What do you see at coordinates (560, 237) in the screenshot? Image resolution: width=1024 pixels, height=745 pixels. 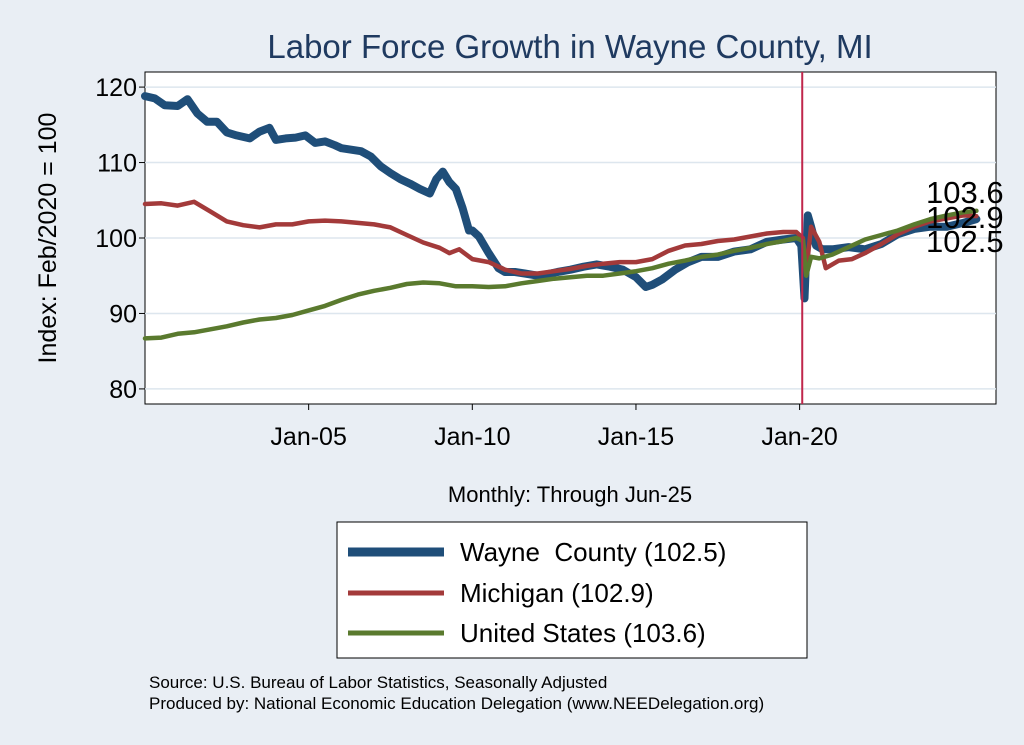 I see `series-line-michigan` at bounding box center [560, 237].